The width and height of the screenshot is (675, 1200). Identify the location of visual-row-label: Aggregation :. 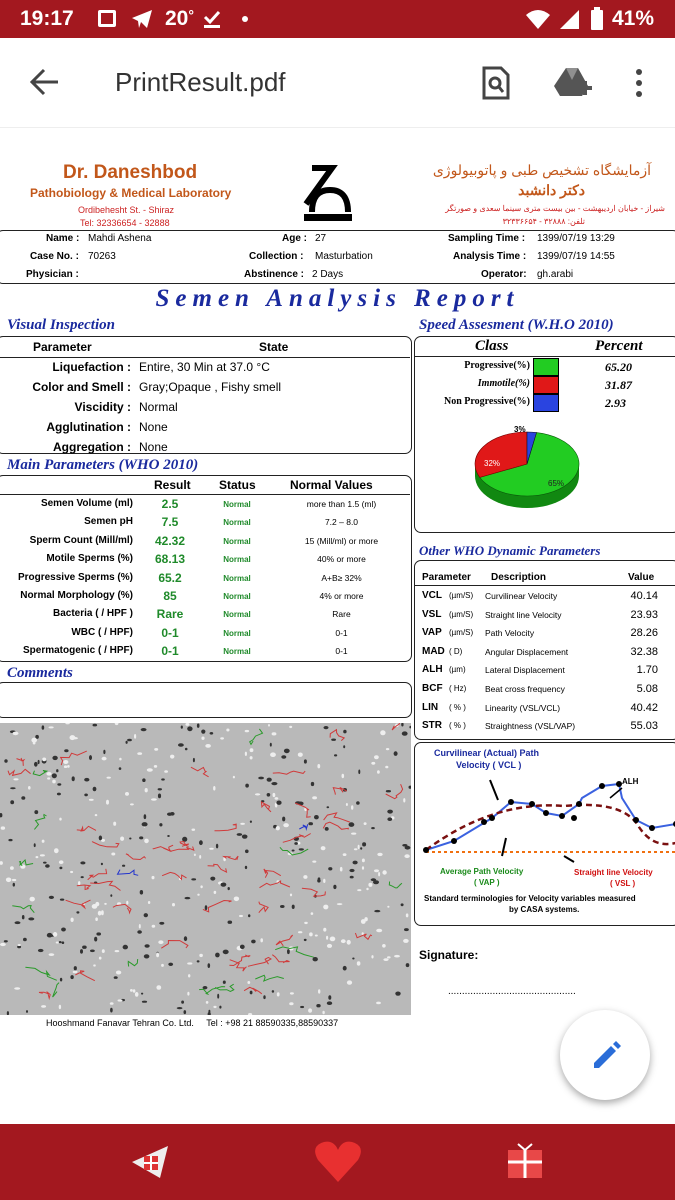
(92, 447).